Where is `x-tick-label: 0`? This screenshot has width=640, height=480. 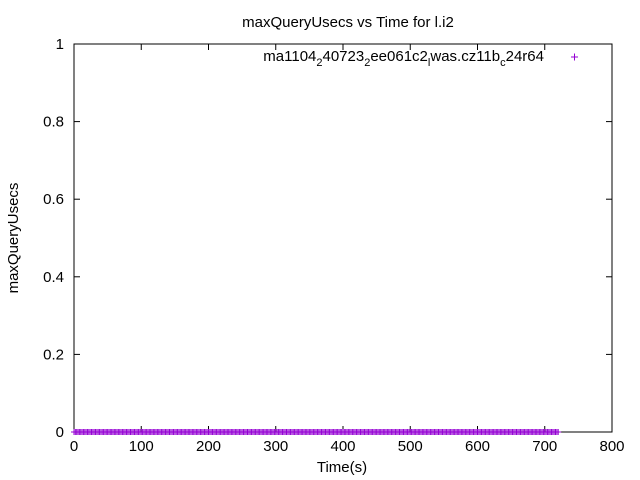
x-tick-label: 0 is located at coordinates (74, 446).